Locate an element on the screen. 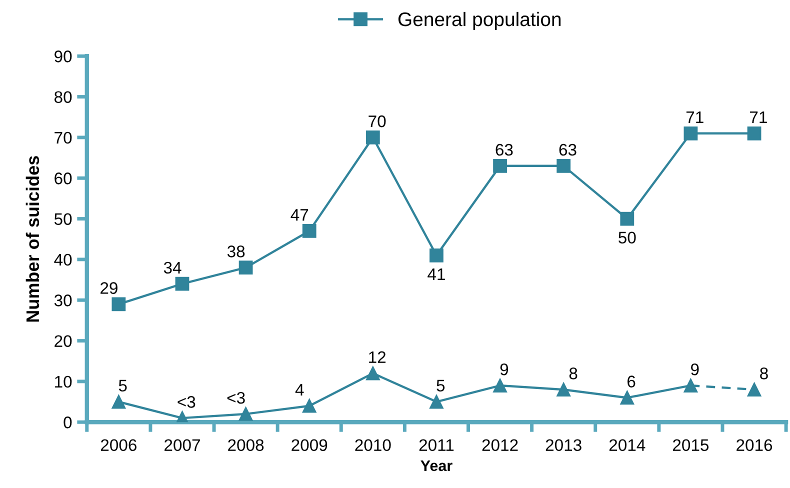 The height and width of the screenshot is (488, 790). y-tick-label: 30 is located at coordinates (63, 300).